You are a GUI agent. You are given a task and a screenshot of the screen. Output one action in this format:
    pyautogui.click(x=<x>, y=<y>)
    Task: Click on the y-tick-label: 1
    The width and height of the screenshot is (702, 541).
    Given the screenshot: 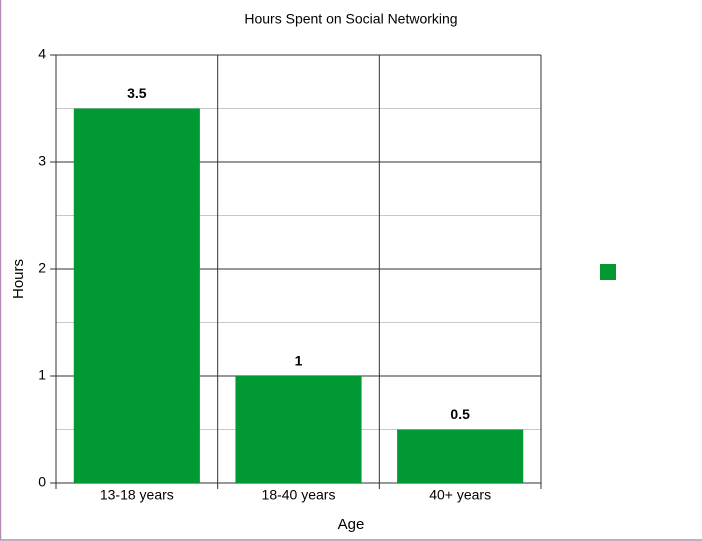 What is the action you would take?
    pyautogui.click(x=42, y=375)
    